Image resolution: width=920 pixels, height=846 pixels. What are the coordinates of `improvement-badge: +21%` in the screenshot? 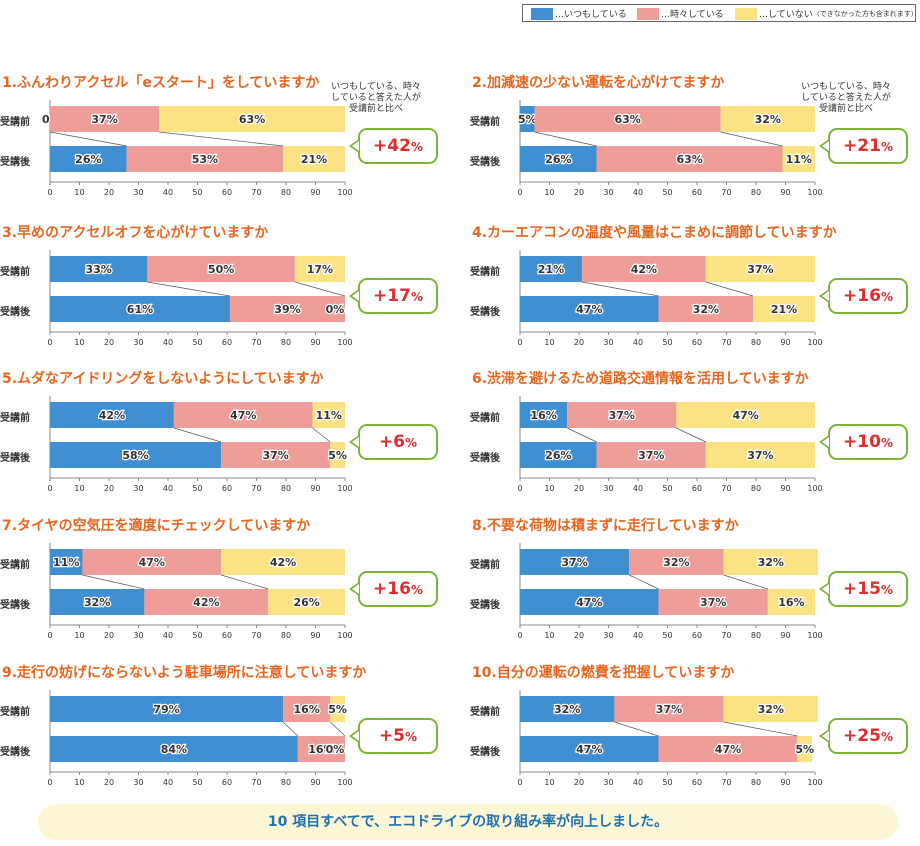 It's located at (868, 146).